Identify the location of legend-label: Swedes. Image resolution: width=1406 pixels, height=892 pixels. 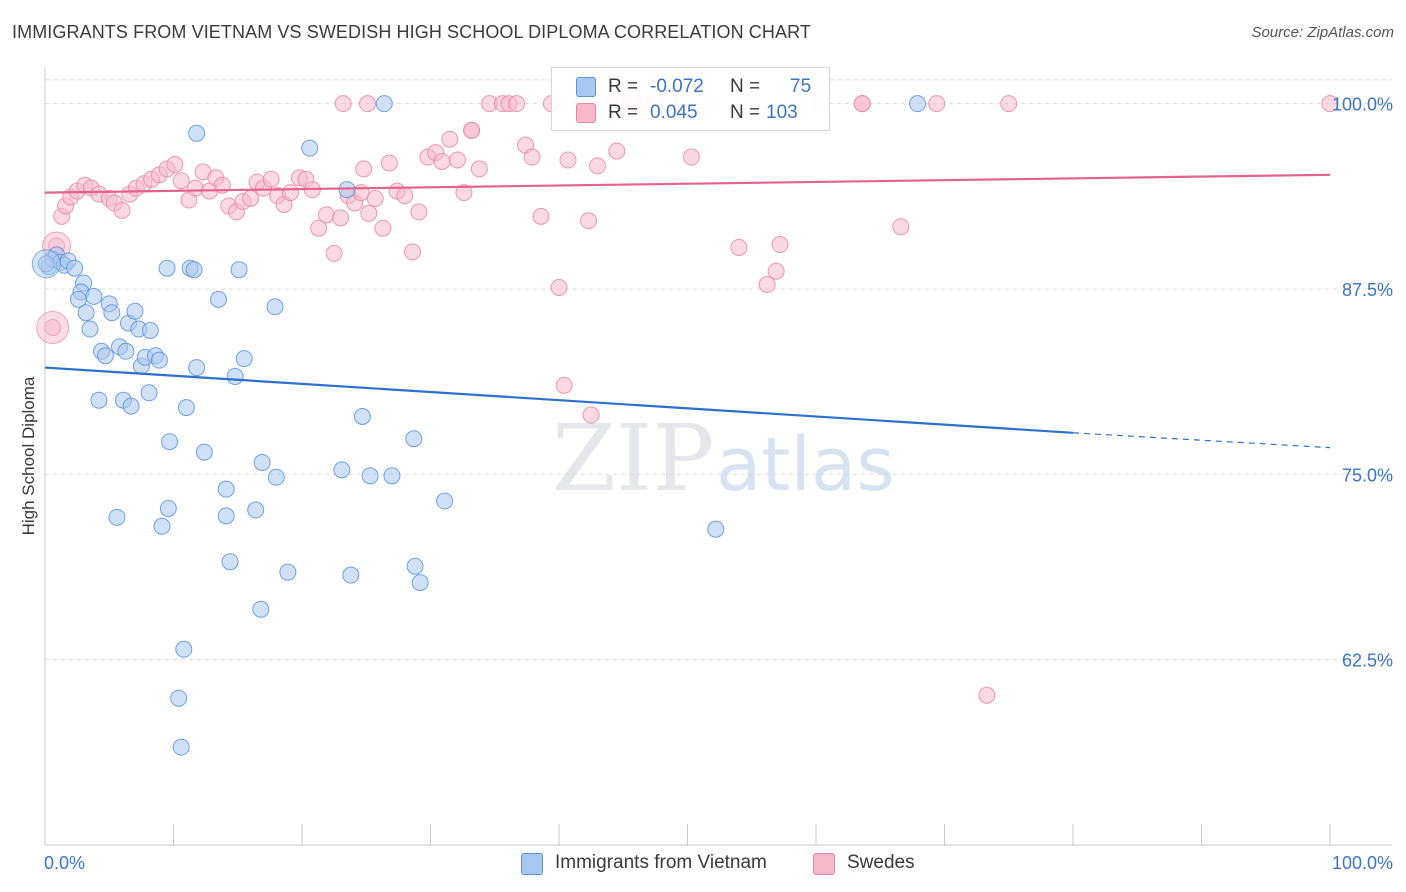
(881, 862).